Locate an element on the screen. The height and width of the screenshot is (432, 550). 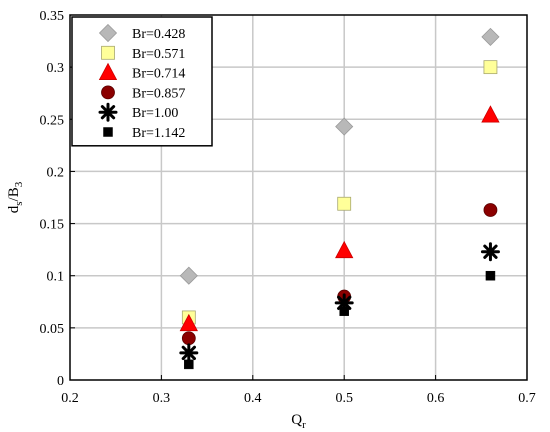
x-tick-label: 0.3 is located at coordinates (162, 398).